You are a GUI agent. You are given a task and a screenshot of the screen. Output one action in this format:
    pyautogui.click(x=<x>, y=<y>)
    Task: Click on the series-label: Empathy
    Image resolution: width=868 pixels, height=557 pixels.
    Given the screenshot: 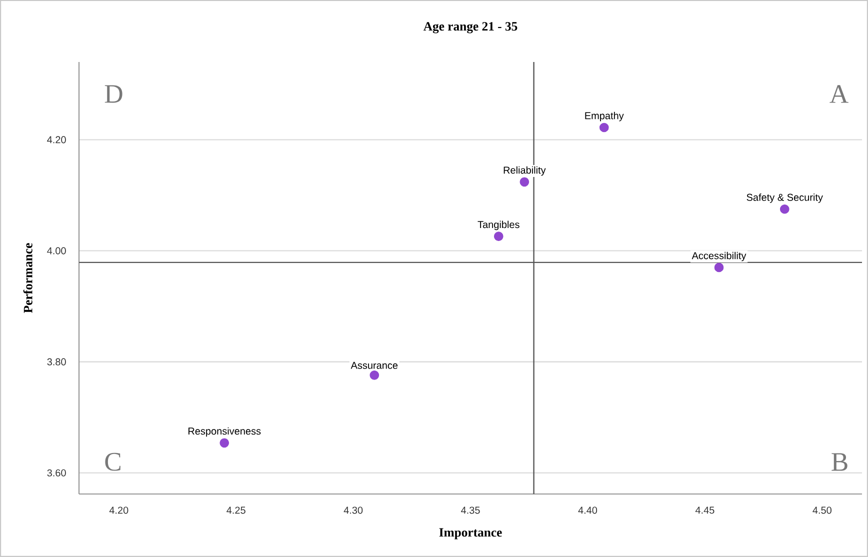 What is the action you would take?
    pyautogui.click(x=604, y=117)
    